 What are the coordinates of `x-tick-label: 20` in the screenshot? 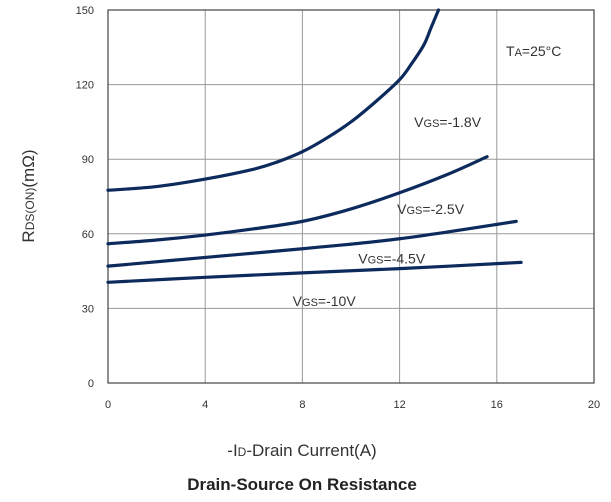 It's located at (594, 405).